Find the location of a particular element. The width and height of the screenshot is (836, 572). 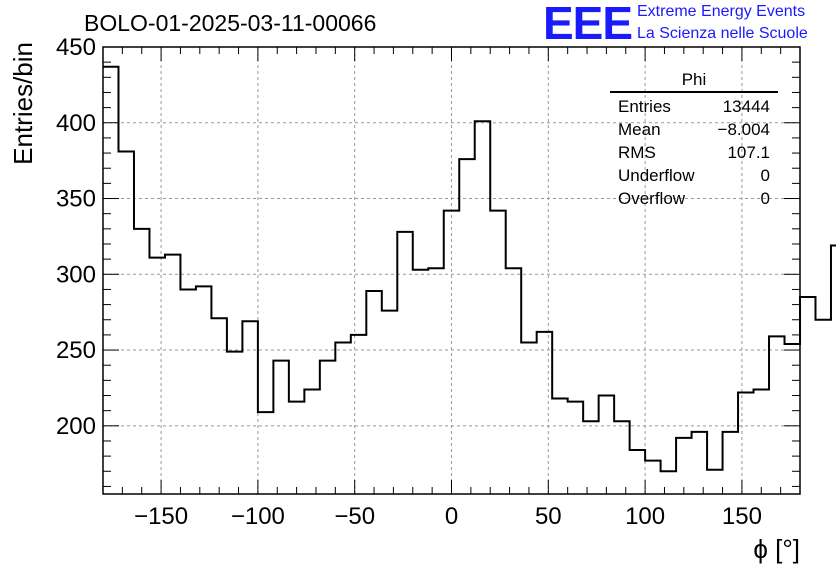

stats-row-rms: RMS 107.1 is located at coordinates (694, 152).